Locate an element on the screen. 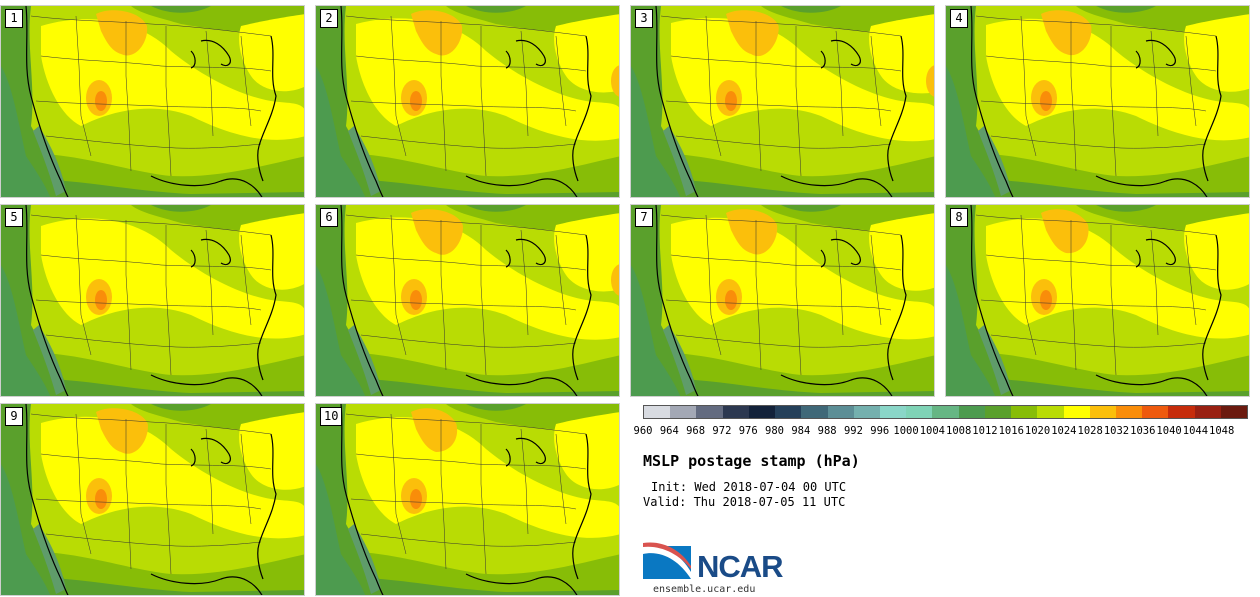 Image resolution: width=1260 pixels, height=597 pixels. legend-tick: 984 is located at coordinates (801, 431).